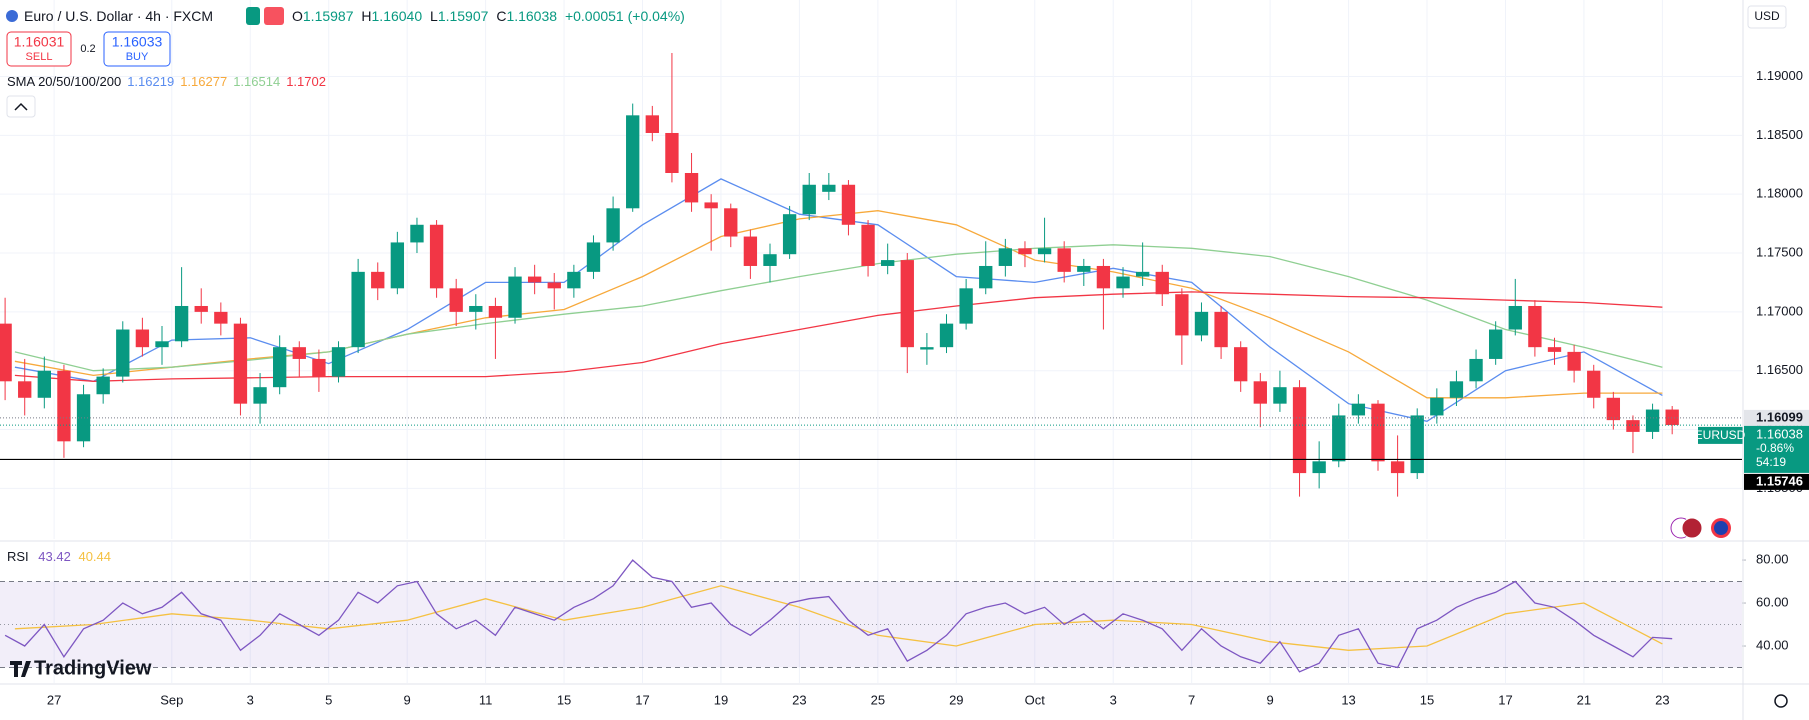 The width and height of the screenshot is (1809, 720). I want to click on y-tick-label: 1.18500, so click(1779, 134).